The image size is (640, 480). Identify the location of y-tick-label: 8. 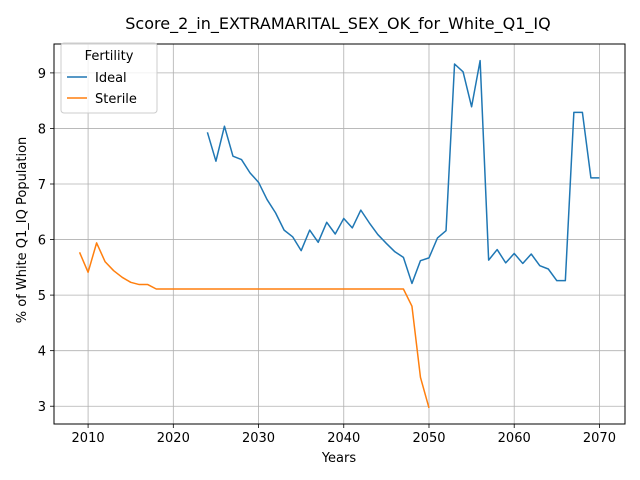
(42, 129).